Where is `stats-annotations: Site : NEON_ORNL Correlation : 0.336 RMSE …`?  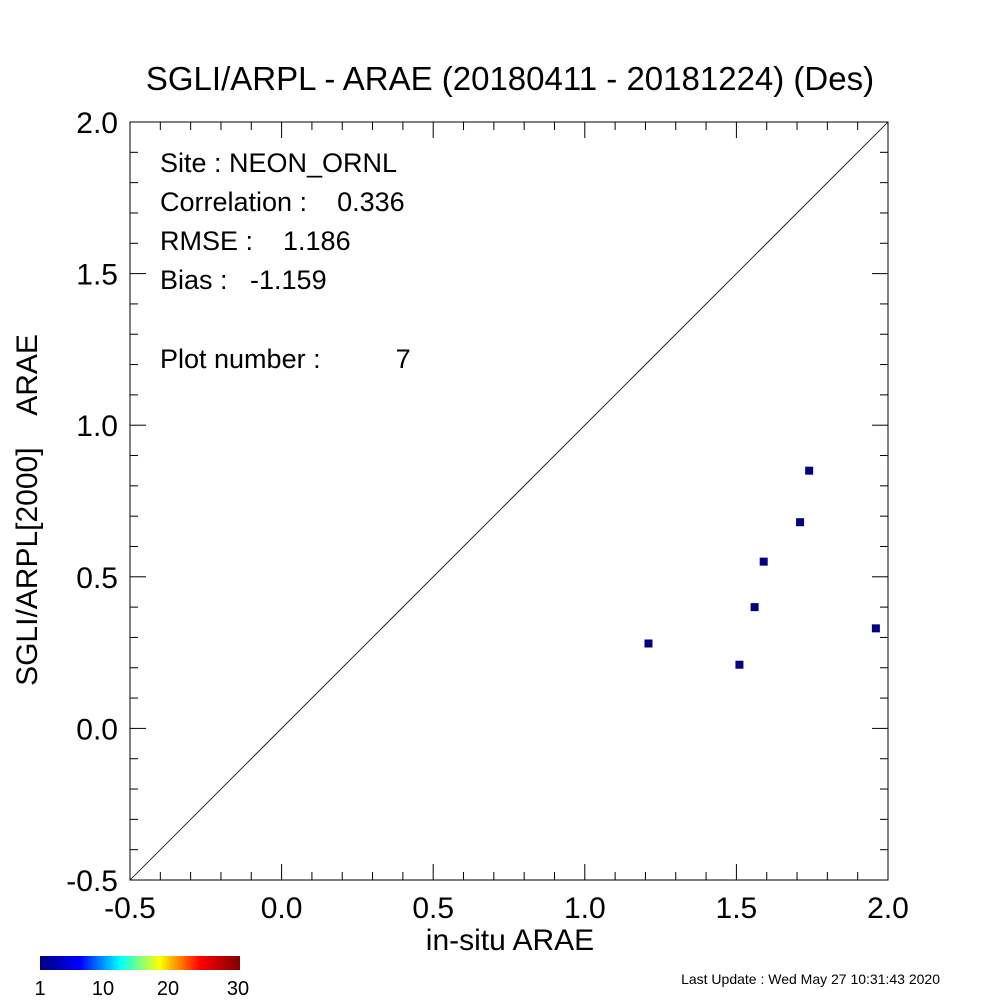 stats-annotations: Site : NEON_ORNL Correlation : 0.336 RMSE … is located at coordinates (285, 261).